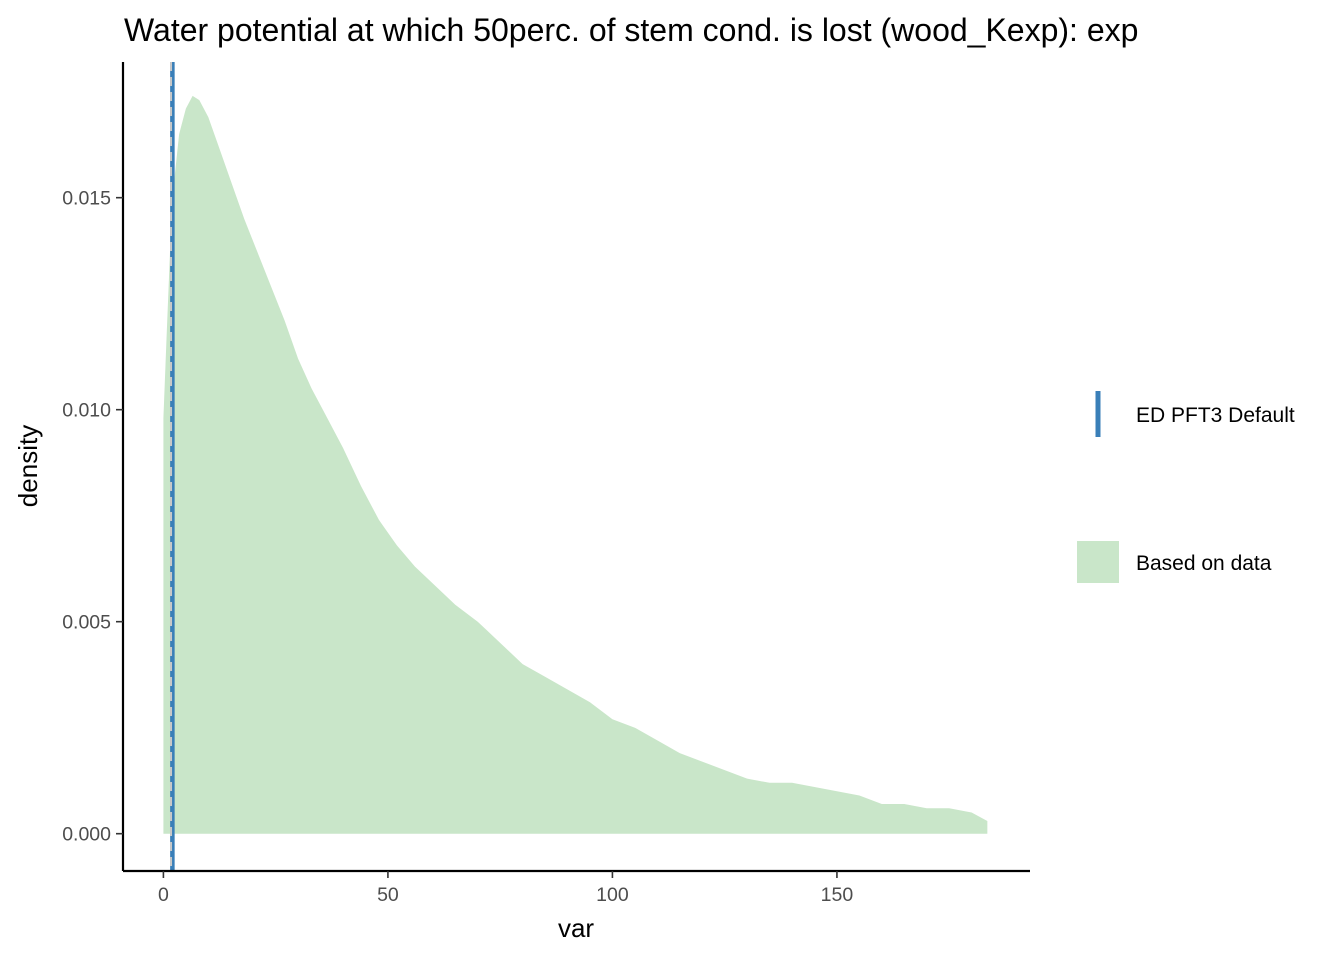 The image size is (1344, 960). Describe the element at coordinates (28, 466) in the screenshot. I see `y-axis-title: density` at that location.